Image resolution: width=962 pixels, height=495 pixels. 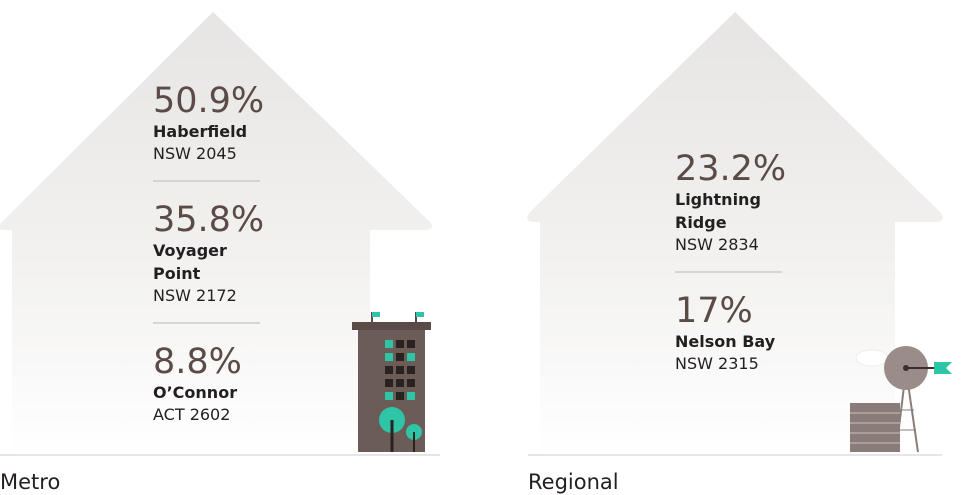 What do you see at coordinates (701, 222) in the screenshot?
I see `suburb-name: Ridge` at bounding box center [701, 222].